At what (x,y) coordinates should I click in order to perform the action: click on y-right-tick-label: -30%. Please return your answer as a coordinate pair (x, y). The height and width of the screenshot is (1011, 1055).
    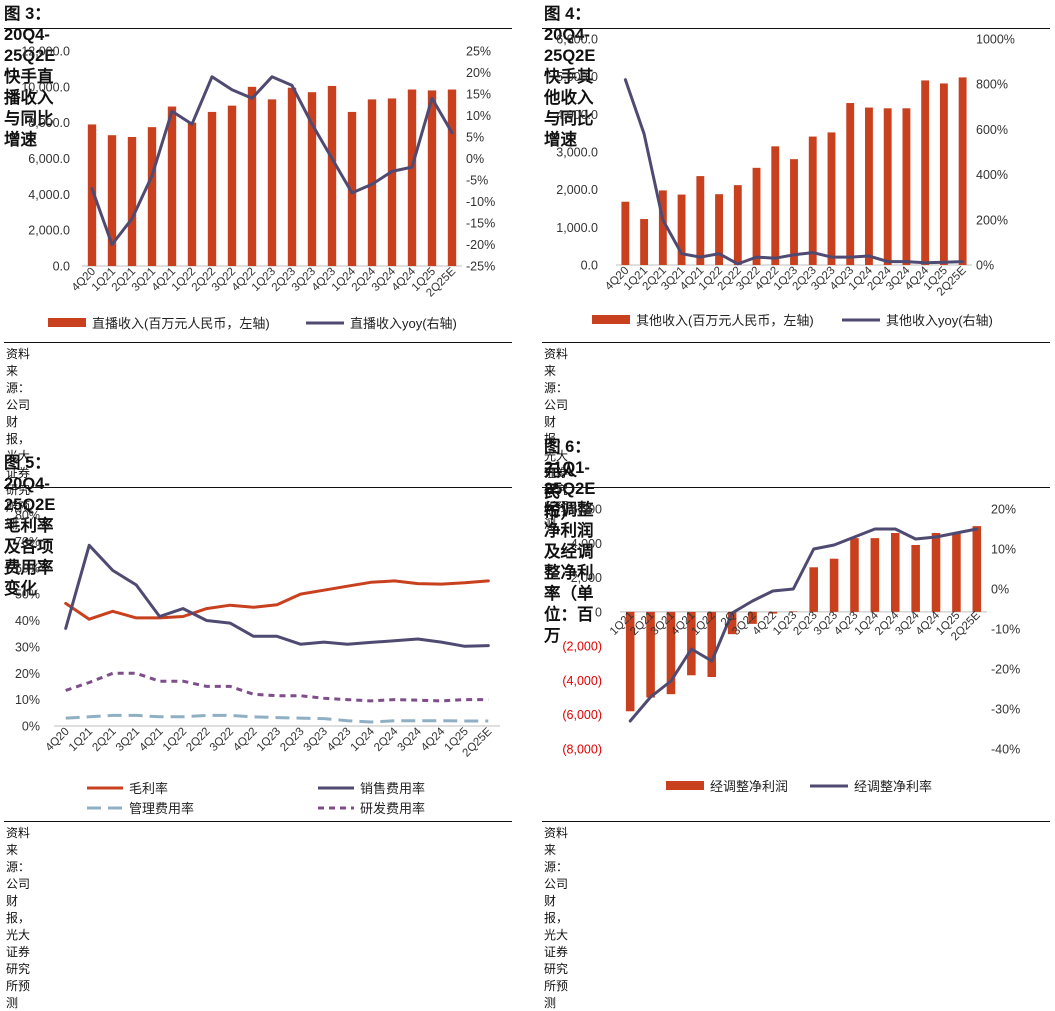
    Looking at the image, I should click on (1005, 710).